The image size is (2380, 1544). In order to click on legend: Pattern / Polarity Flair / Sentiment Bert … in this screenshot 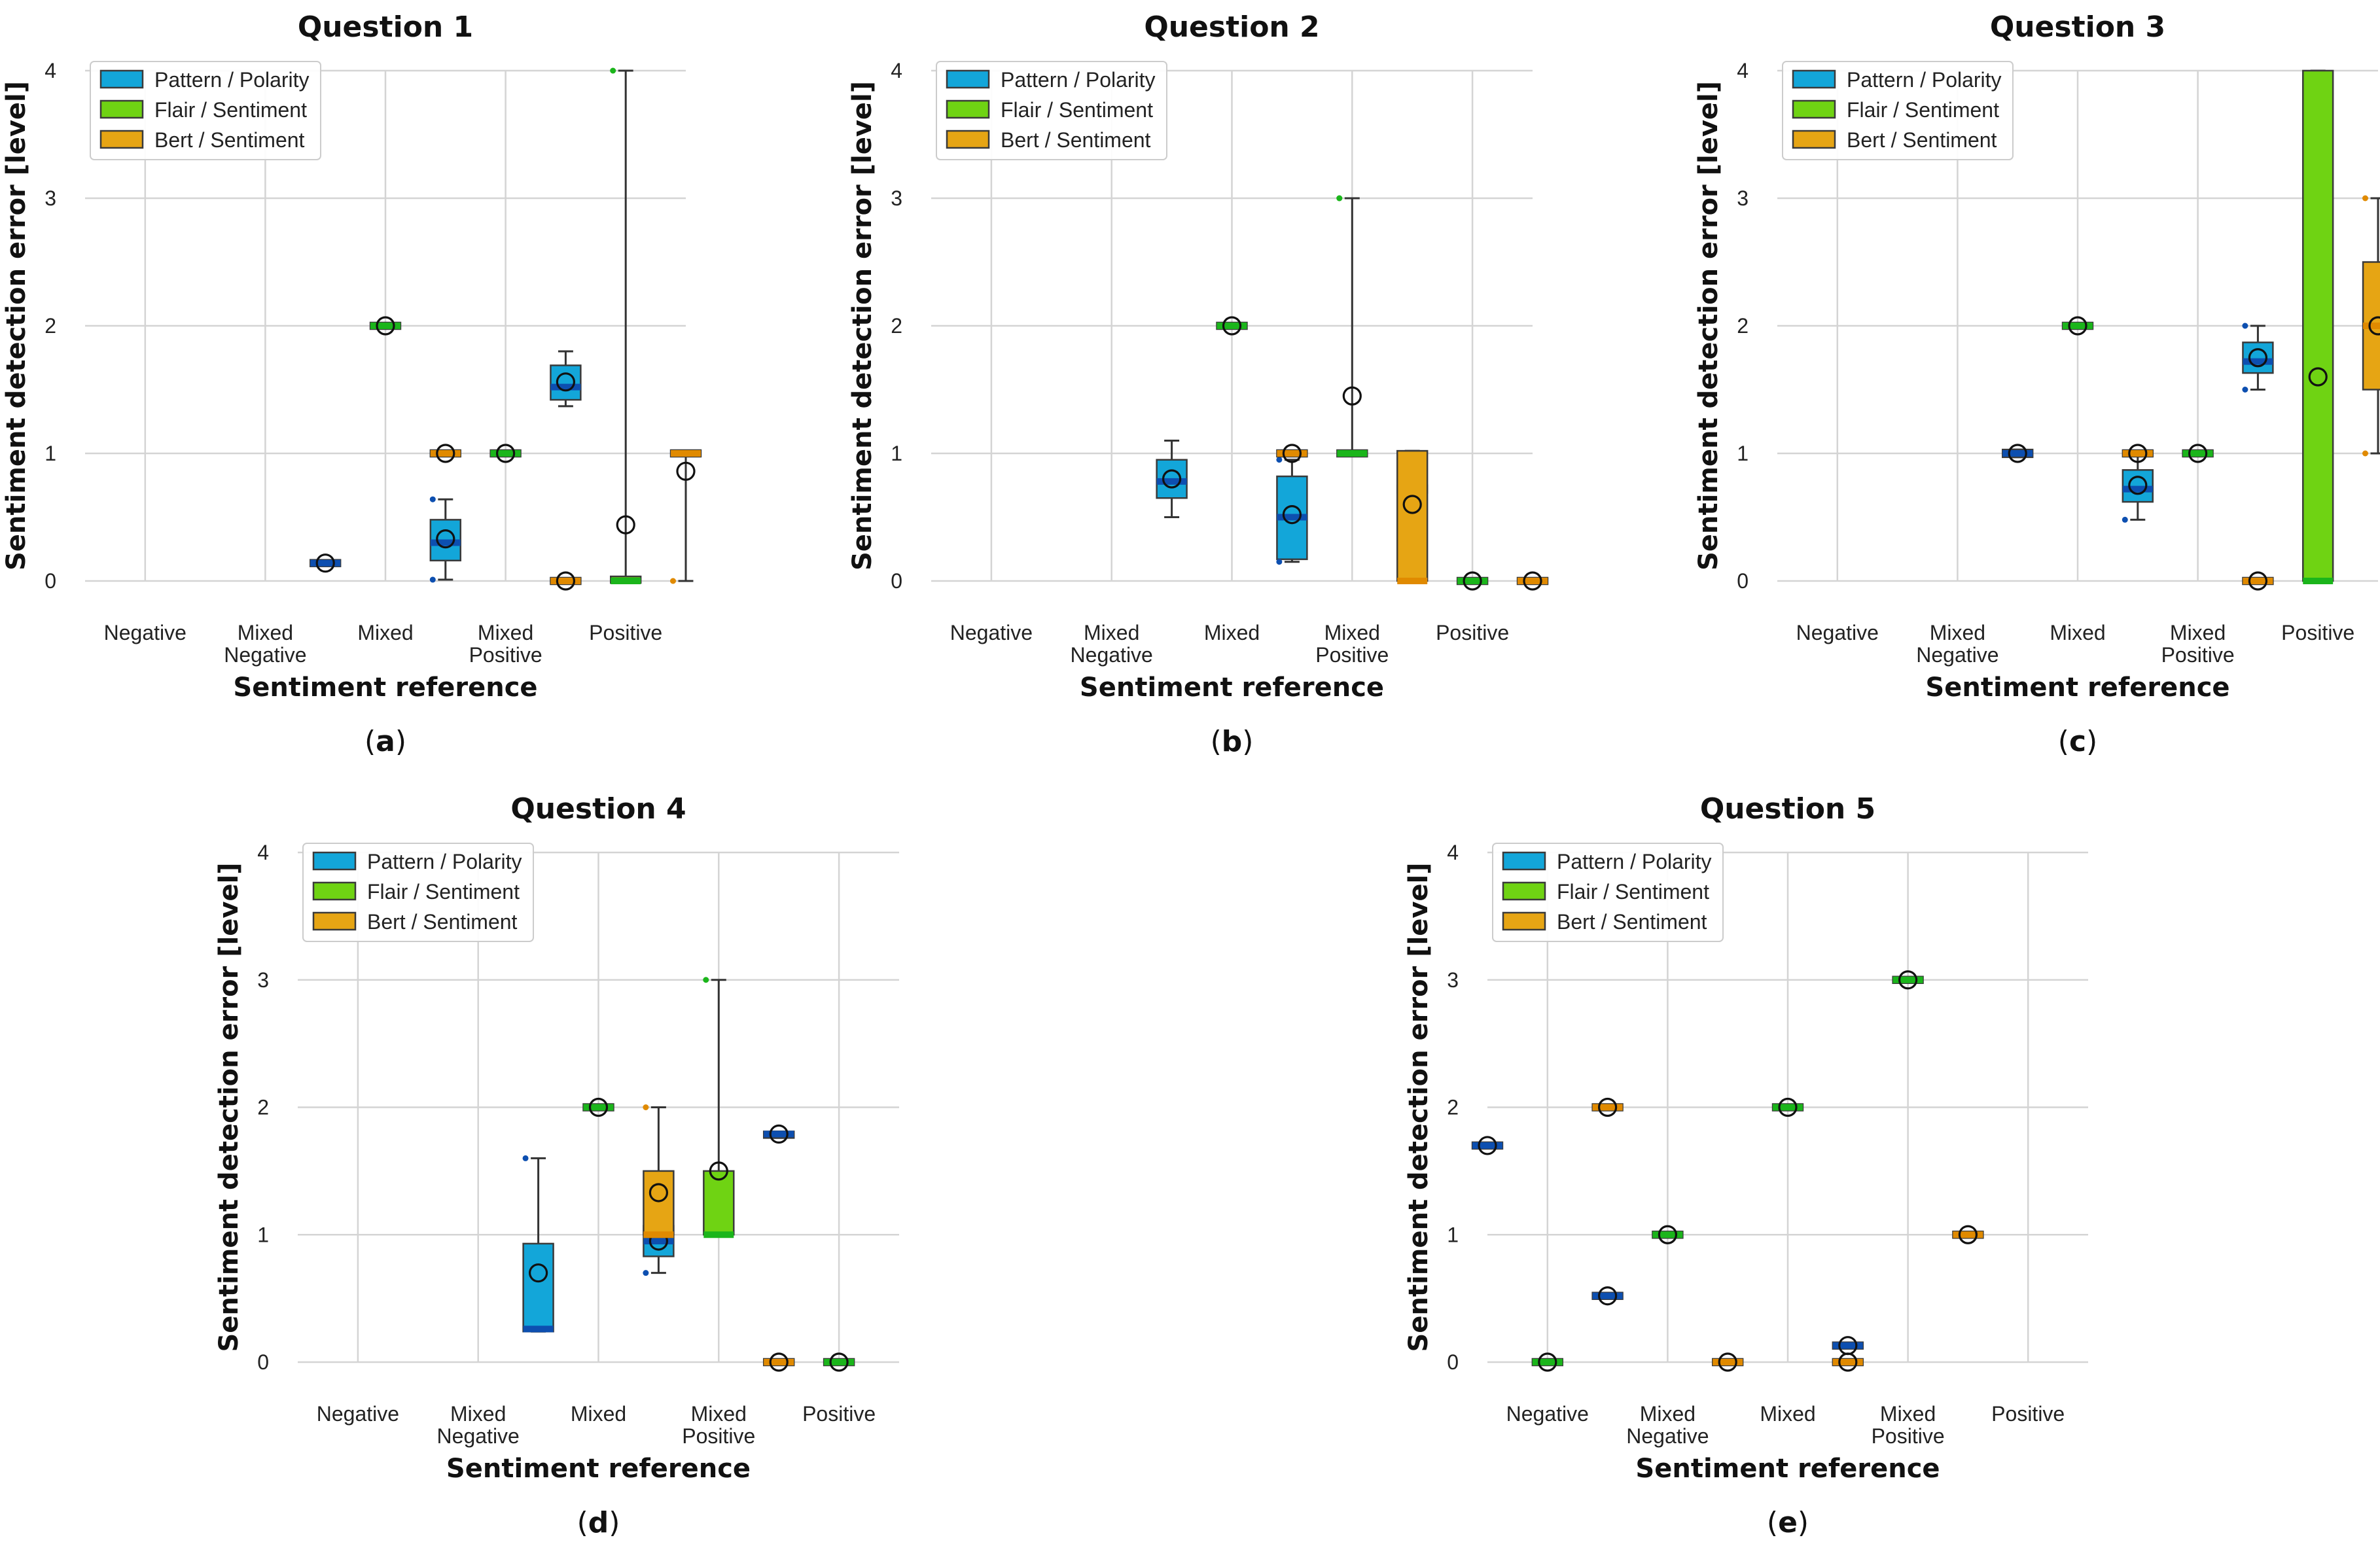, I will do `click(1608, 892)`.